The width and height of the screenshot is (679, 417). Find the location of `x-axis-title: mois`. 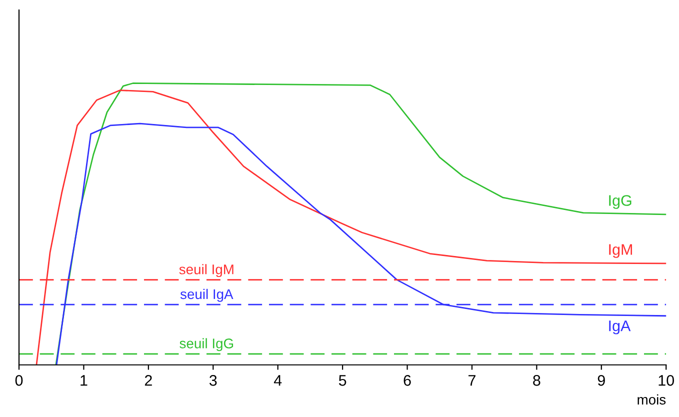

x-axis-title: mois is located at coordinates (652, 399).